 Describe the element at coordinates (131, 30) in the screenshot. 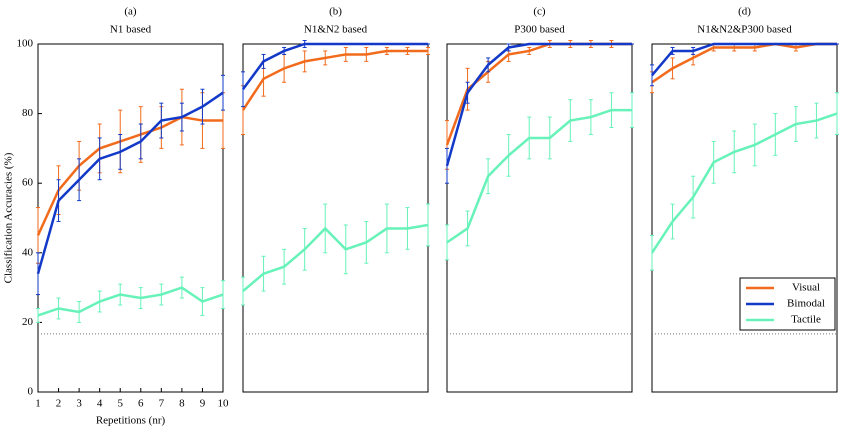

I see `panel-subtitle: N1 based` at that location.